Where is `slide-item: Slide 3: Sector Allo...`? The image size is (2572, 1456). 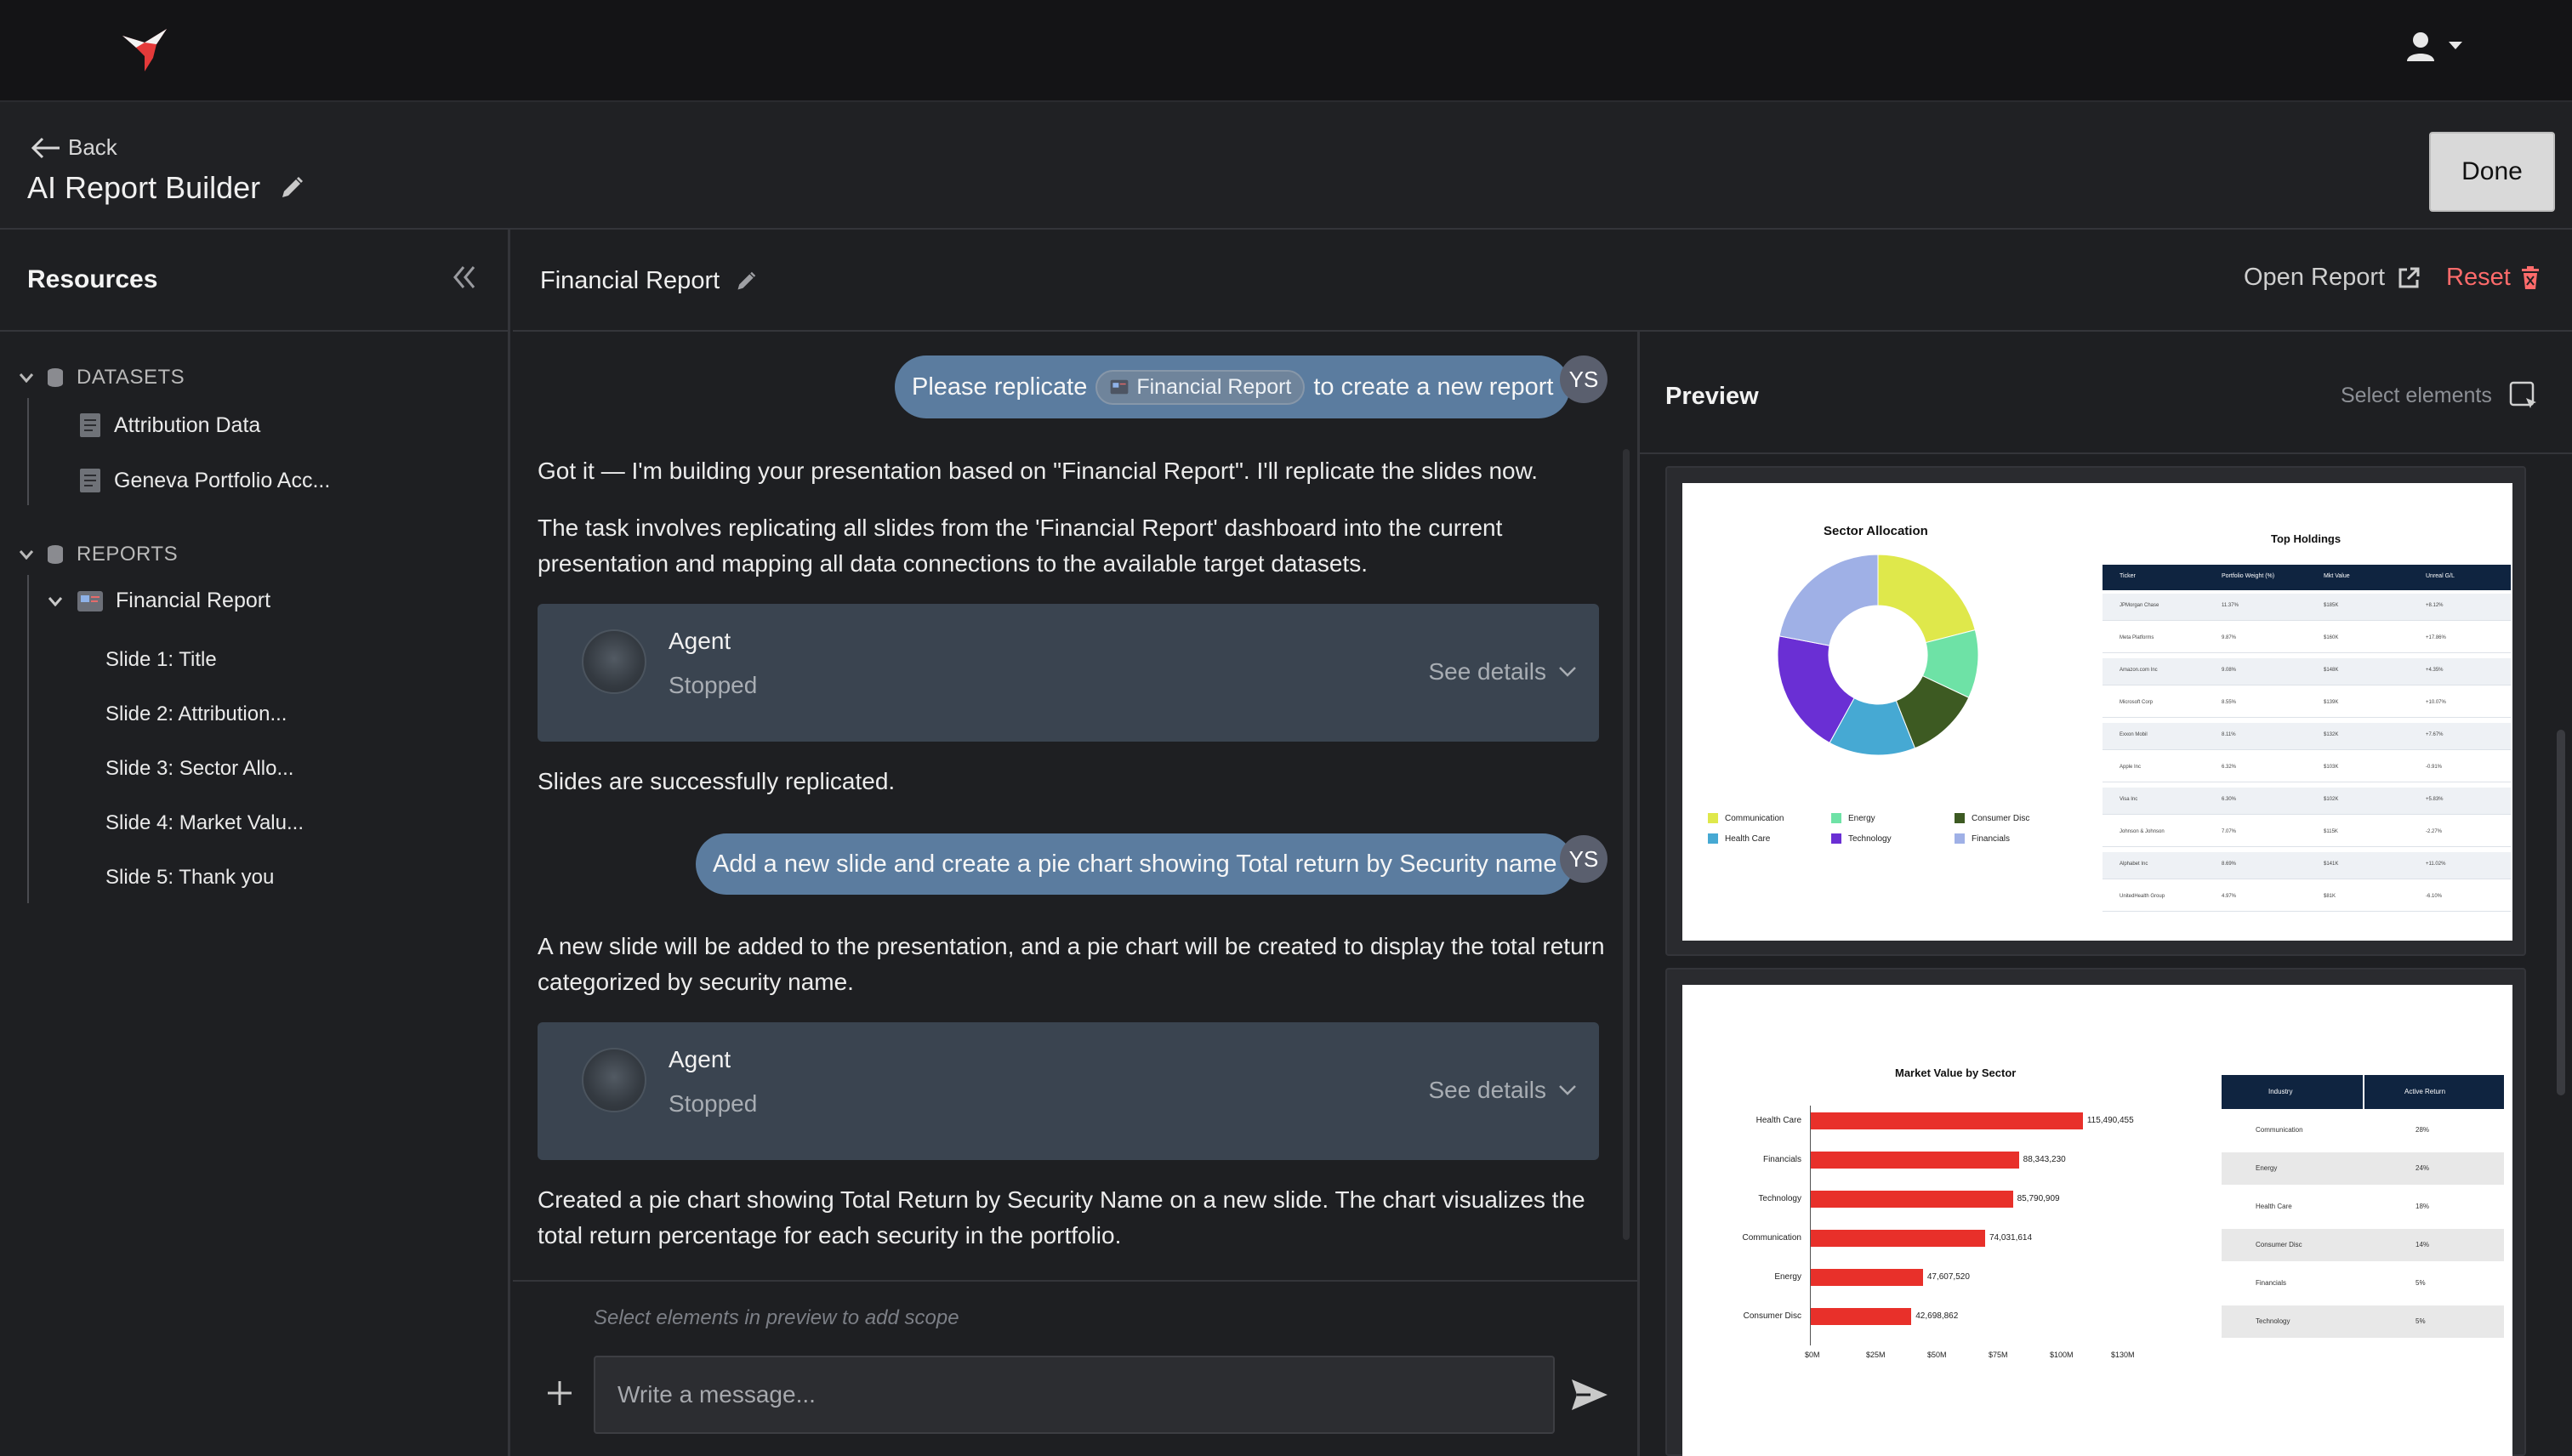 slide-item: Slide 3: Sector Allo... is located at coordinates (200, 768).